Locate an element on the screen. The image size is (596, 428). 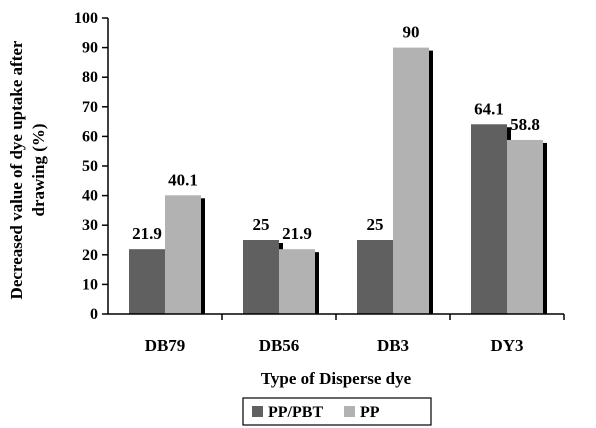
y-tick-label: 100 is located at coordinates (86, 18).